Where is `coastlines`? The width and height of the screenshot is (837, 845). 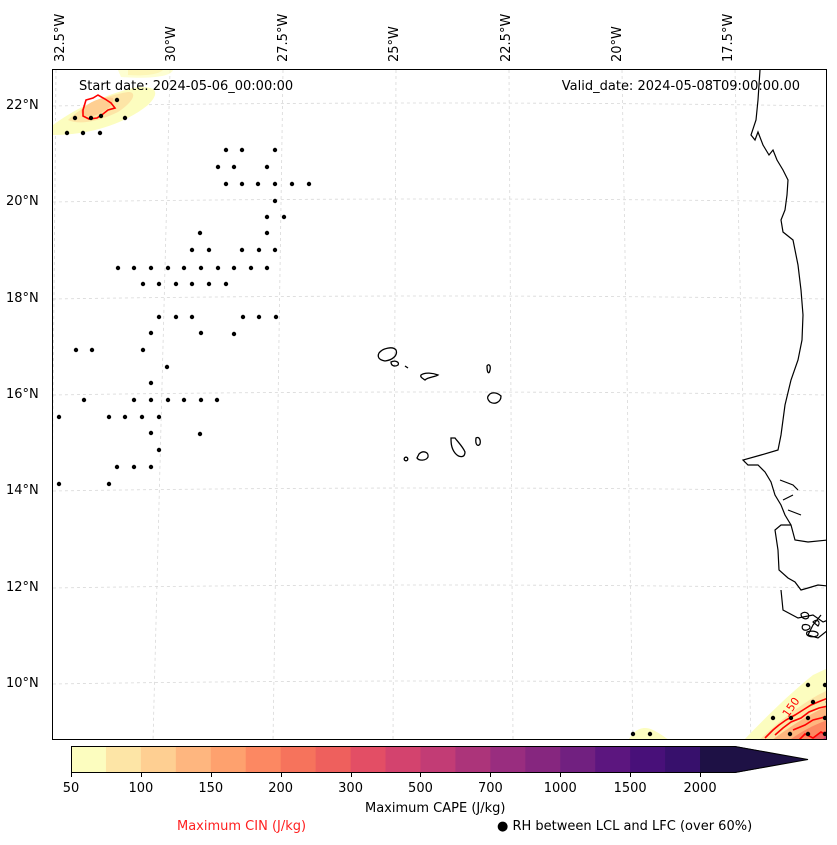 coastlines is located at coordinates (783, 354).